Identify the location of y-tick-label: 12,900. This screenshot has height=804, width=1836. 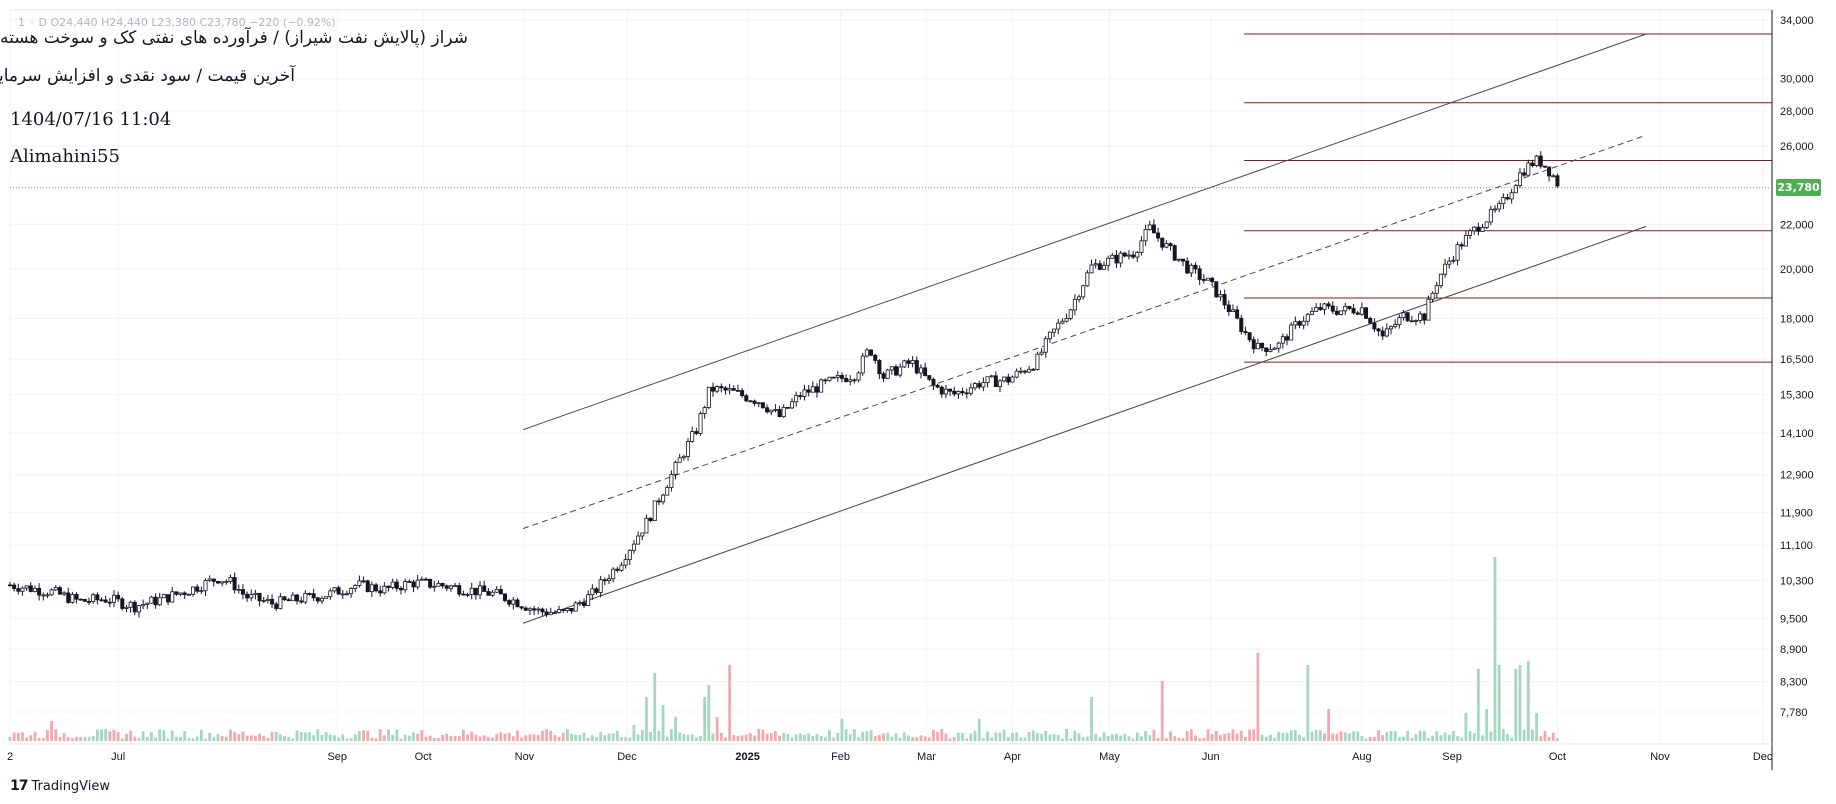
(1797, 476).